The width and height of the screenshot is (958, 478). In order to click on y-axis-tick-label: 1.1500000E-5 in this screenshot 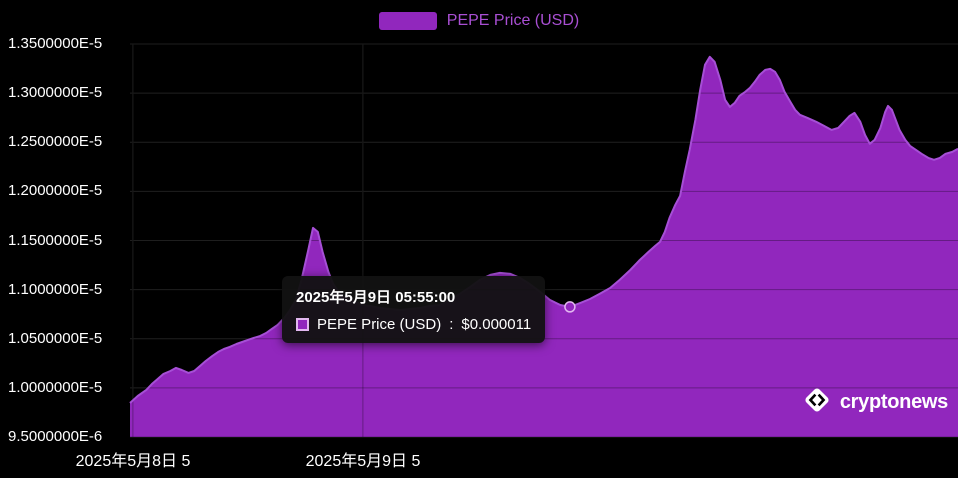, I will do `click(55, 240)`.